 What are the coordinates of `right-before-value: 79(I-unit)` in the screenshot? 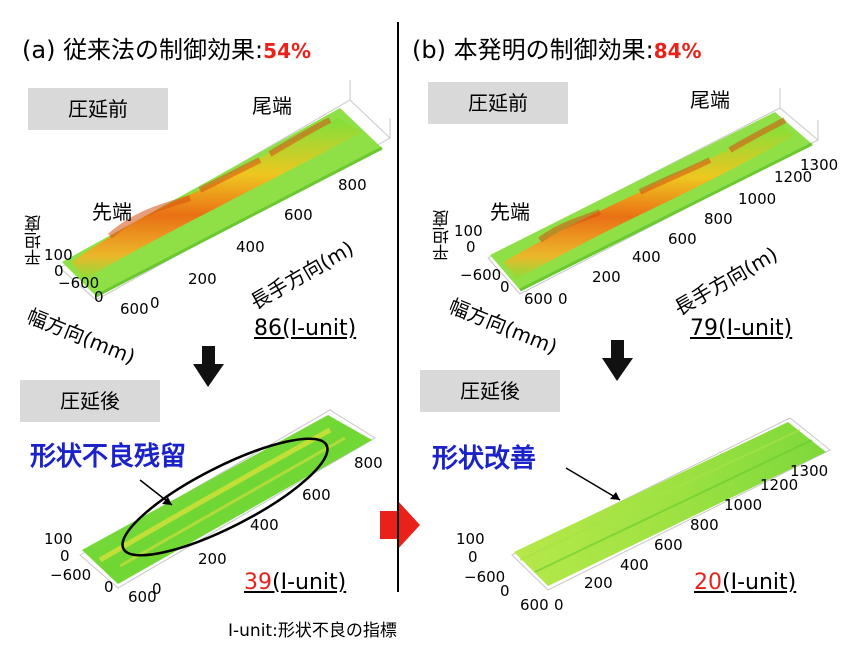 It's located at (741, 328).